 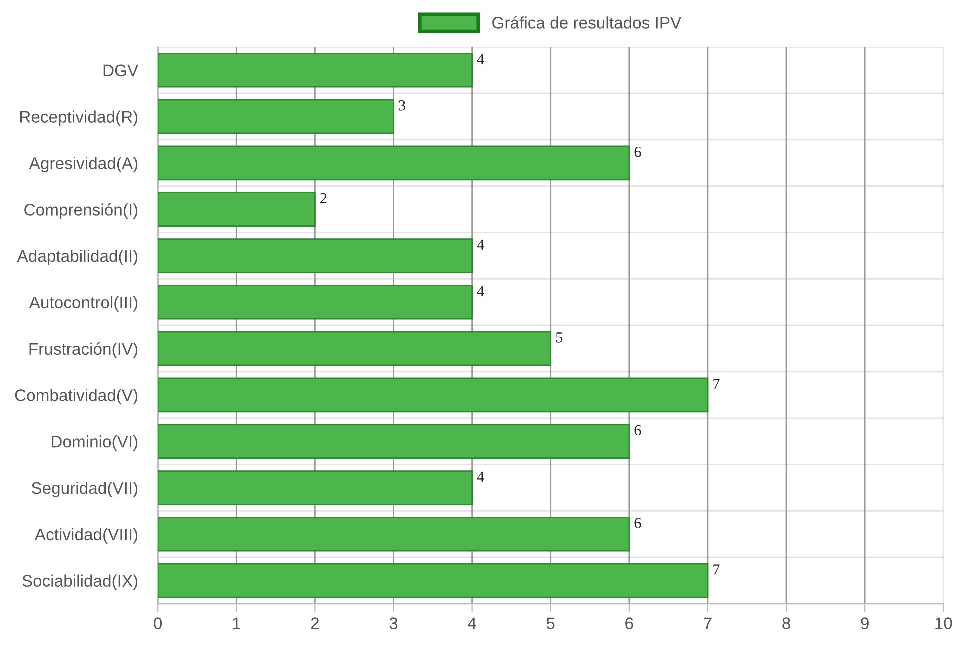 I want to click on y-tick-label: Dominio(VI), so click(x=95, y=444).